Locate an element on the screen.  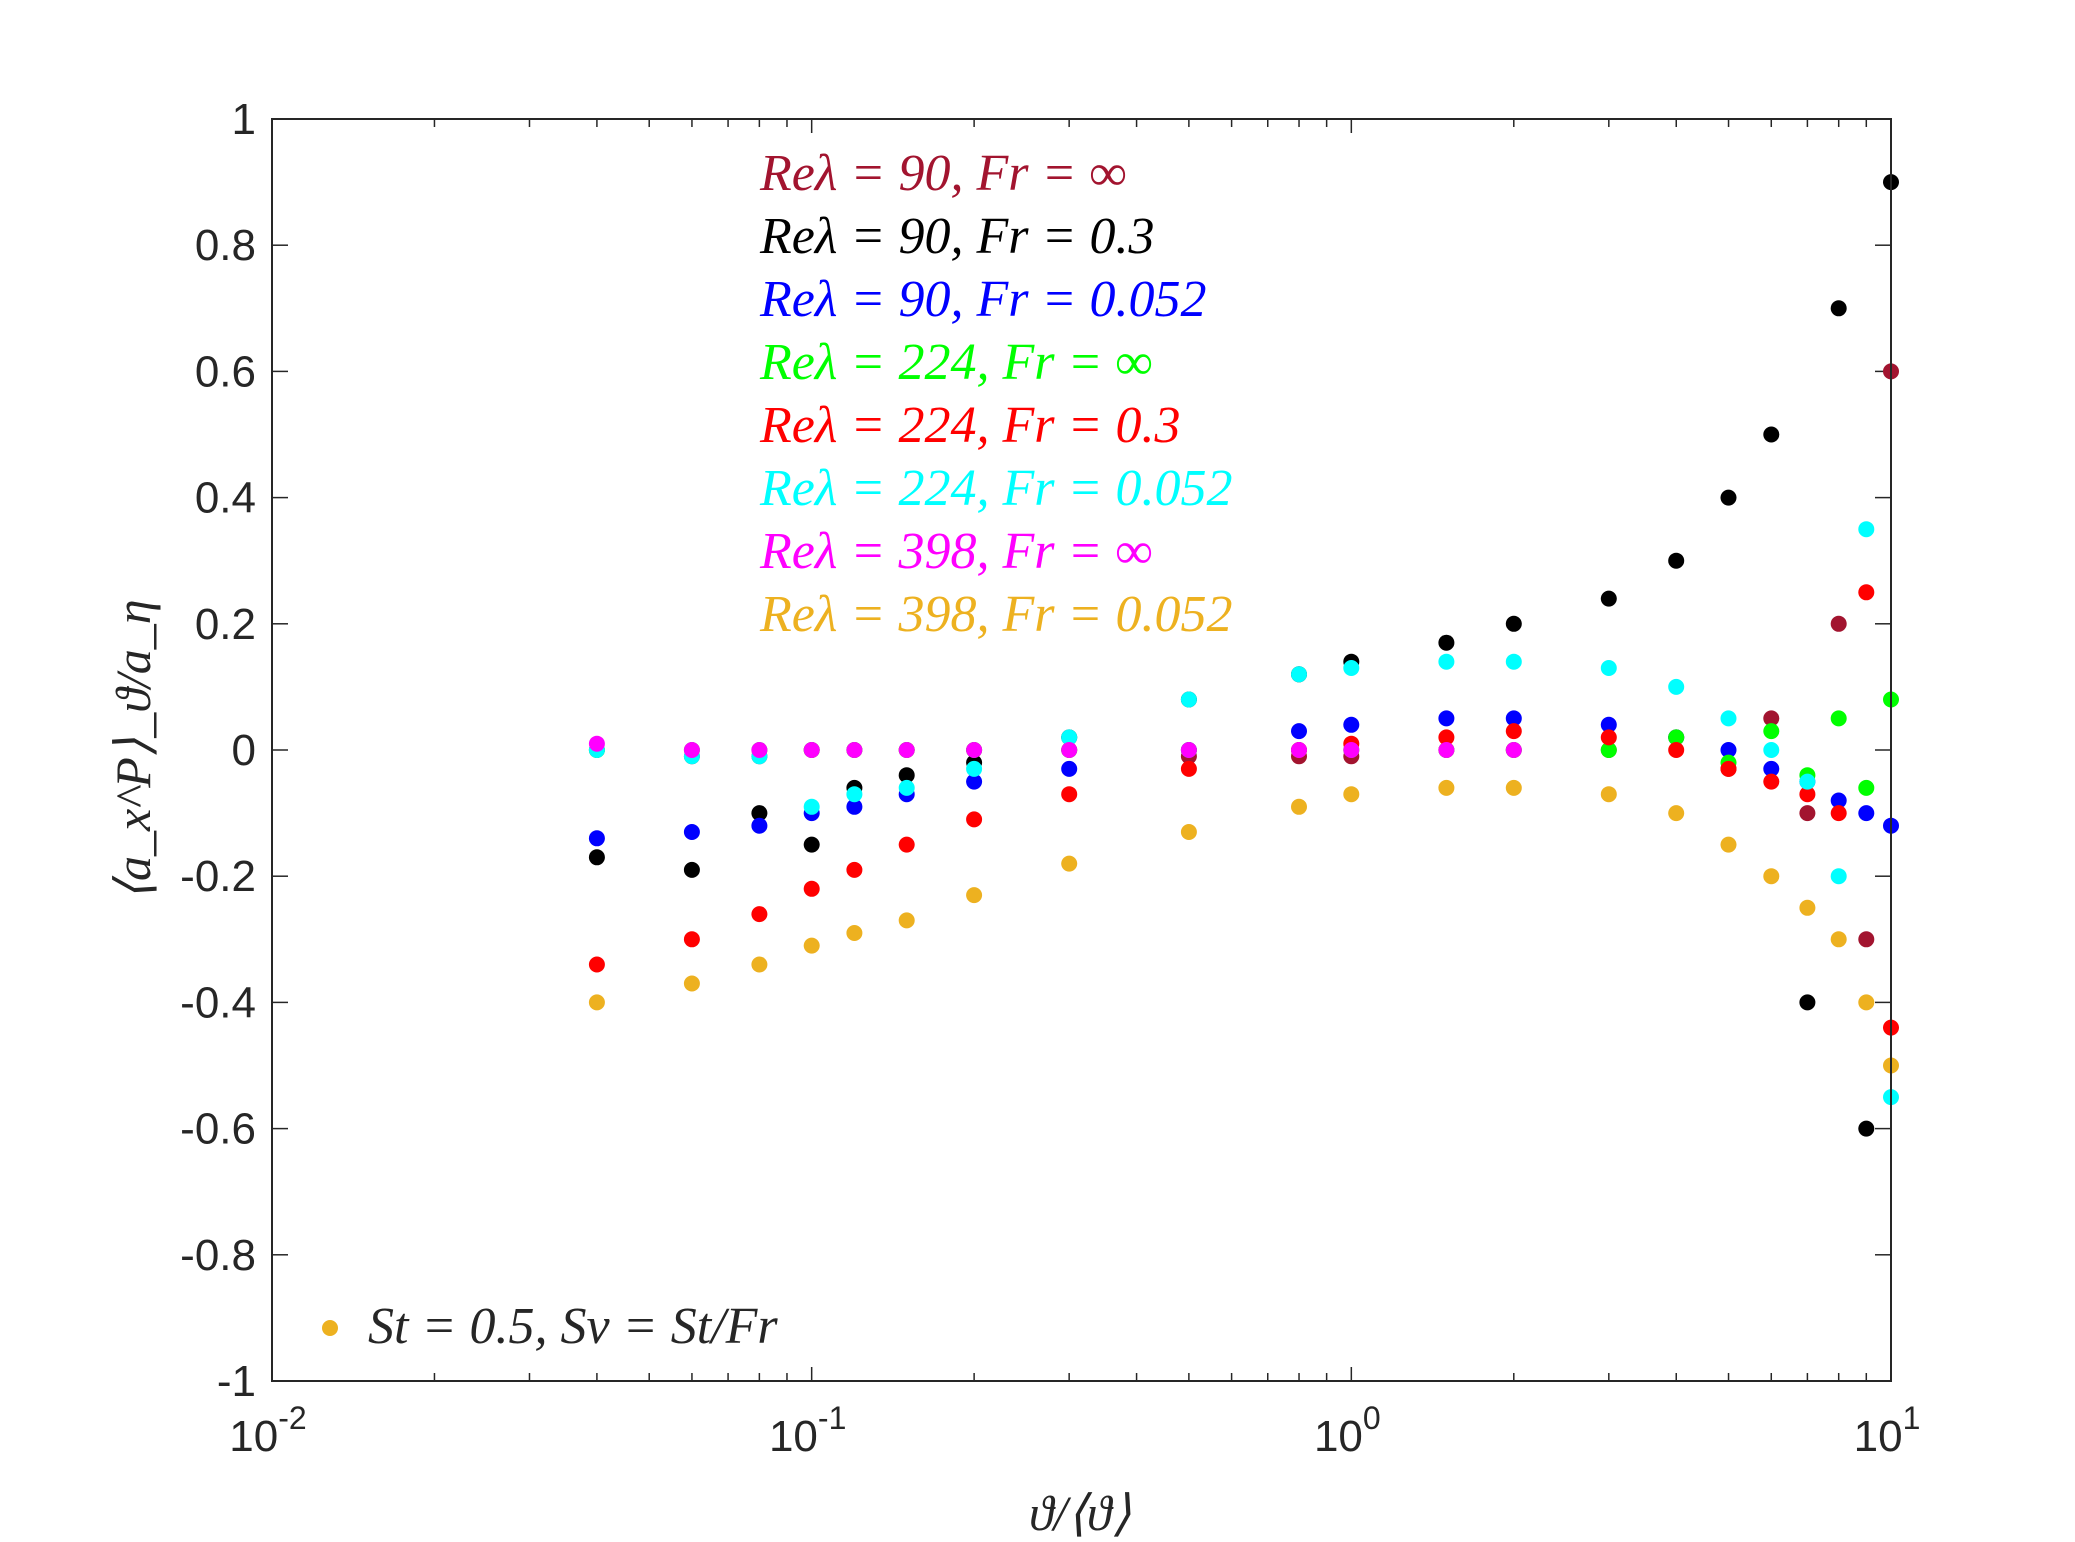
y-tick-label: -0.2 is located at coordinates (218, 876).